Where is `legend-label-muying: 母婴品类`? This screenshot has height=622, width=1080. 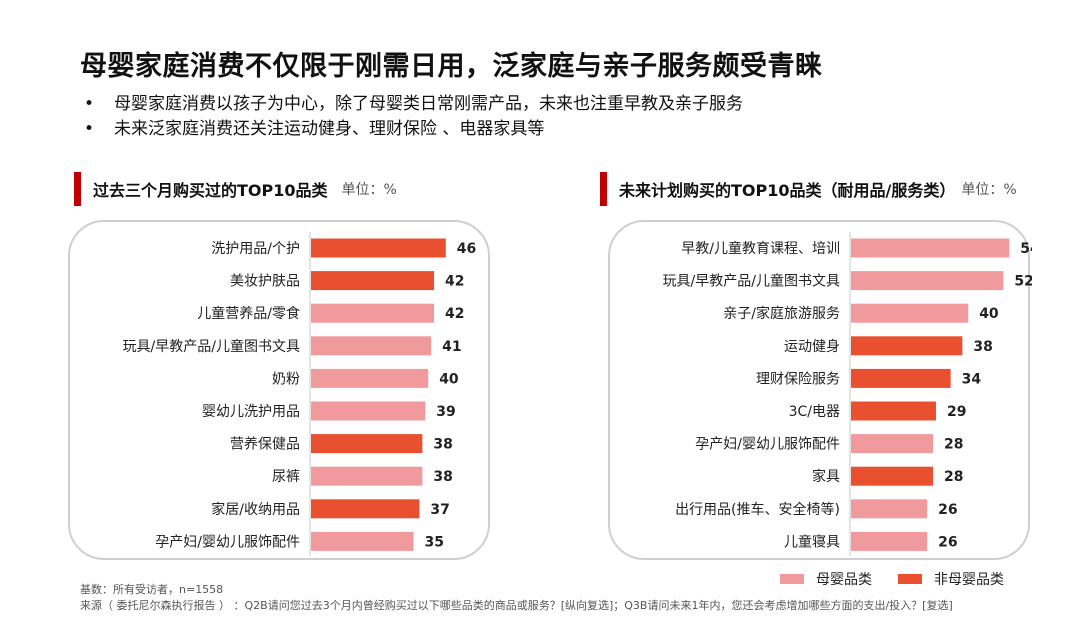
legend-label-muying: 母婴品类 is located at coordinates (844, 580).